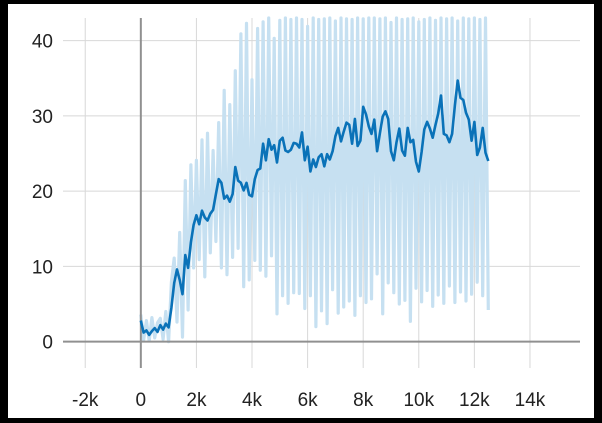  I want to click on x-tick-label: 6k, so click(308, 400).